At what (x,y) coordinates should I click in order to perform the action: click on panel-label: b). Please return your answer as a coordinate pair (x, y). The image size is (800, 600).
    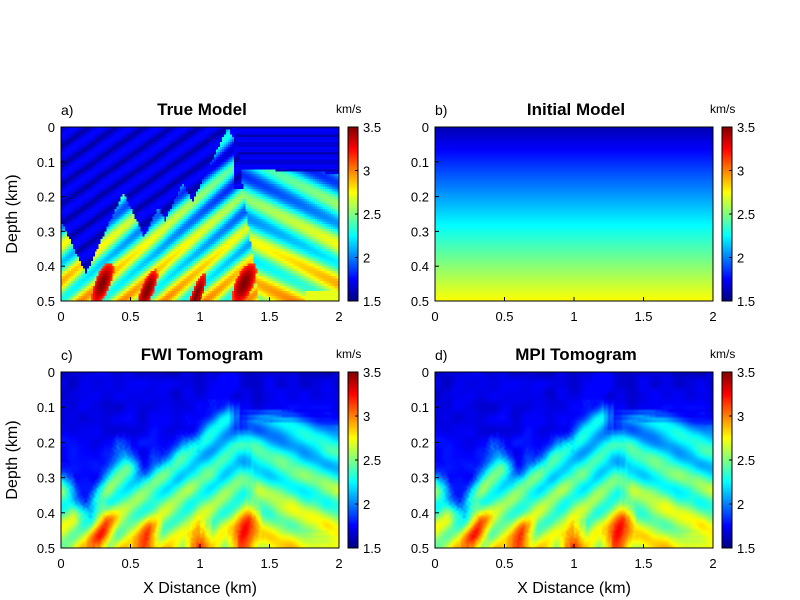
    Looking at the image, I should click on (441, 110).